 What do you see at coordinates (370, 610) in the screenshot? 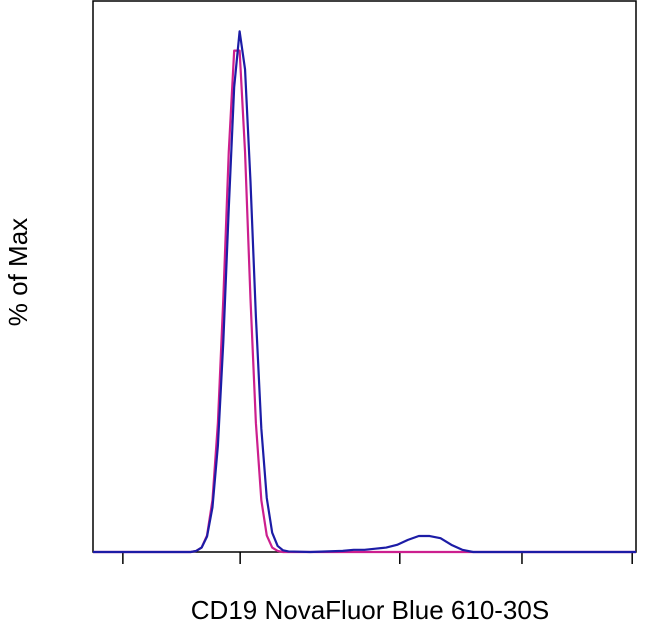
I see `x-axis-label: CD19 NovaFluor Blue 610-30S` at bounding box center [370, 610].